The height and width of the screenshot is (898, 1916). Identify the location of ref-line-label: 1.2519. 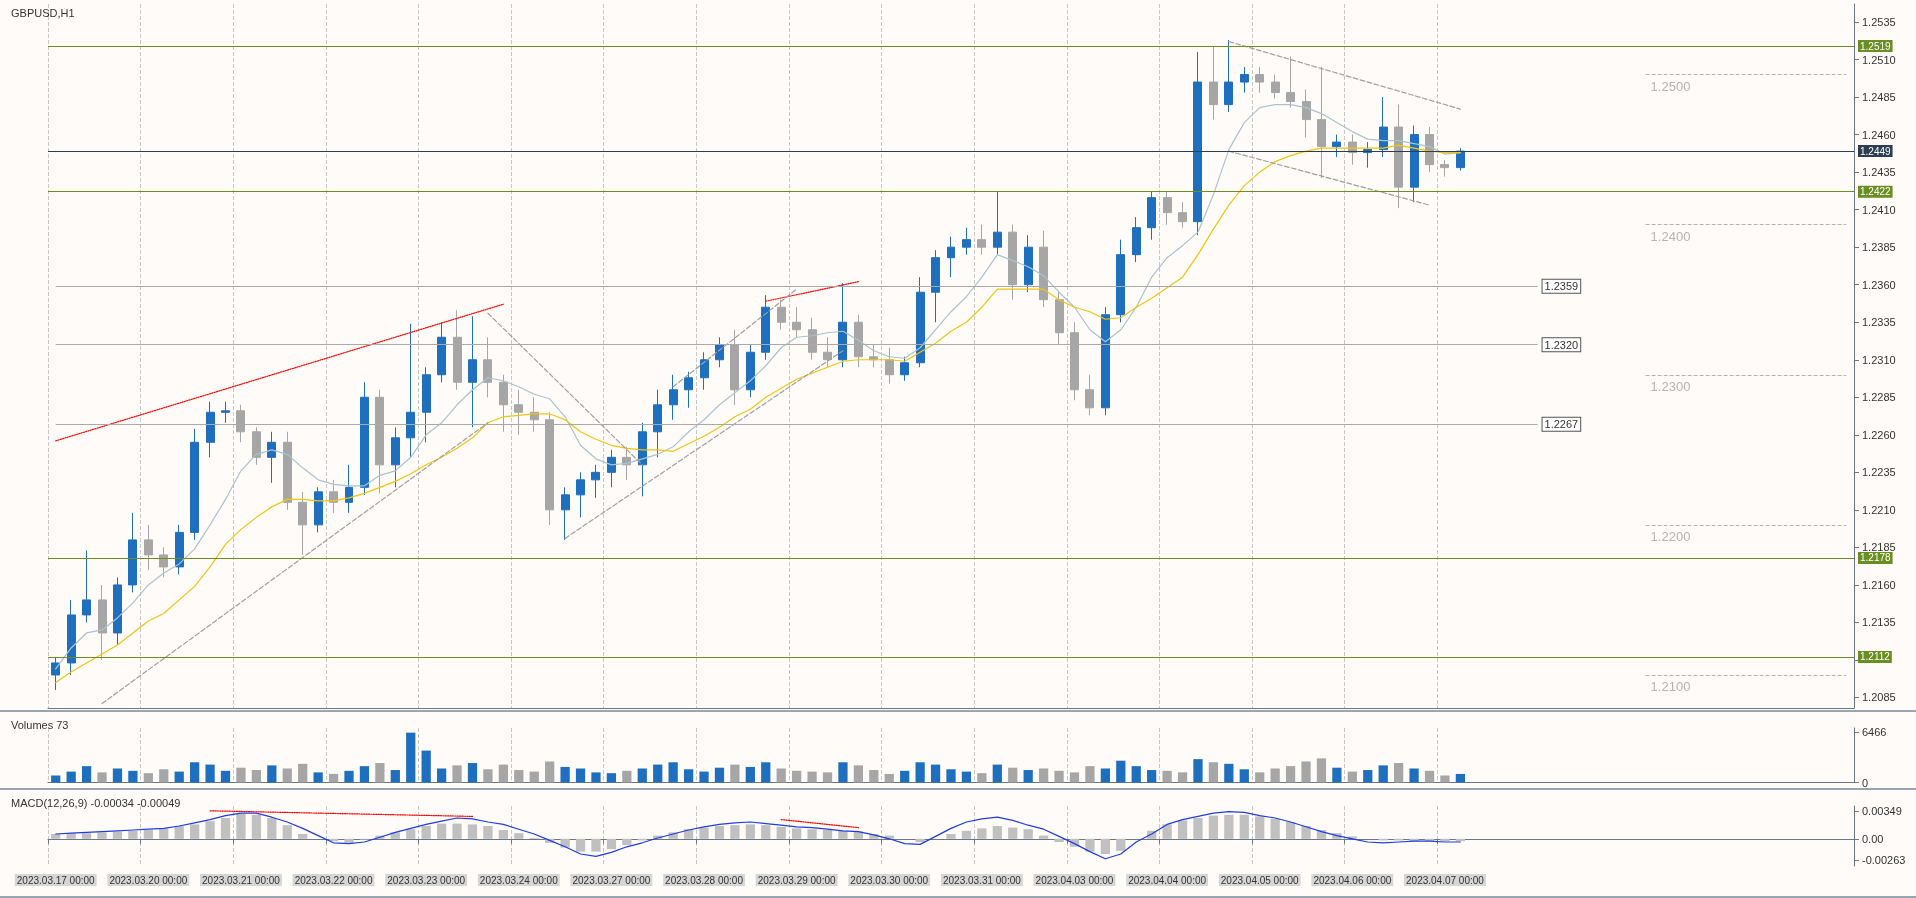
(1876, 46).